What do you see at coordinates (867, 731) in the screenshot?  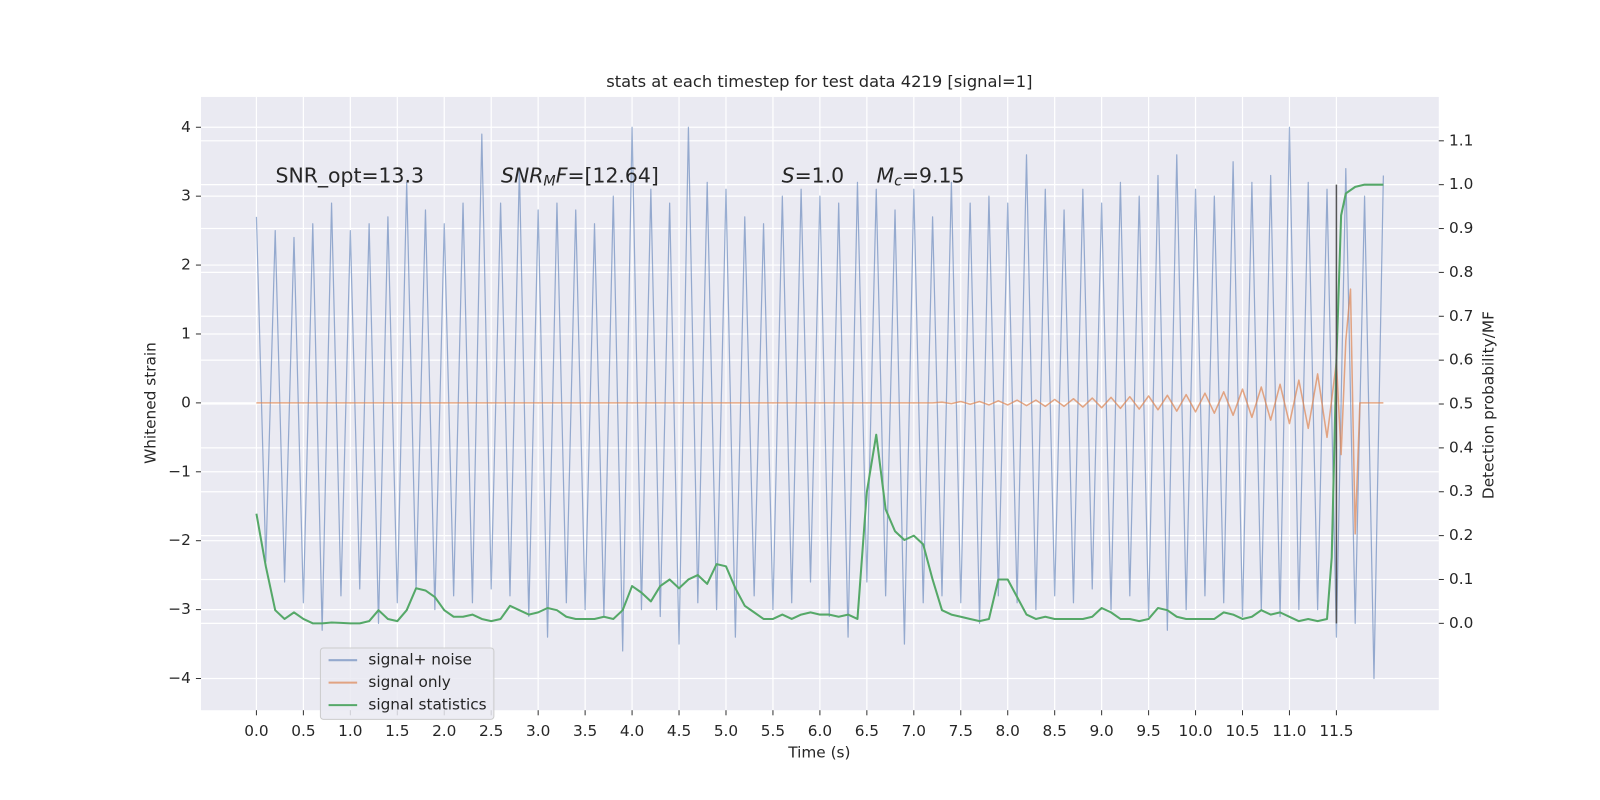 I see `x-tick-label: 6.5` at bounding box center [867, 731].